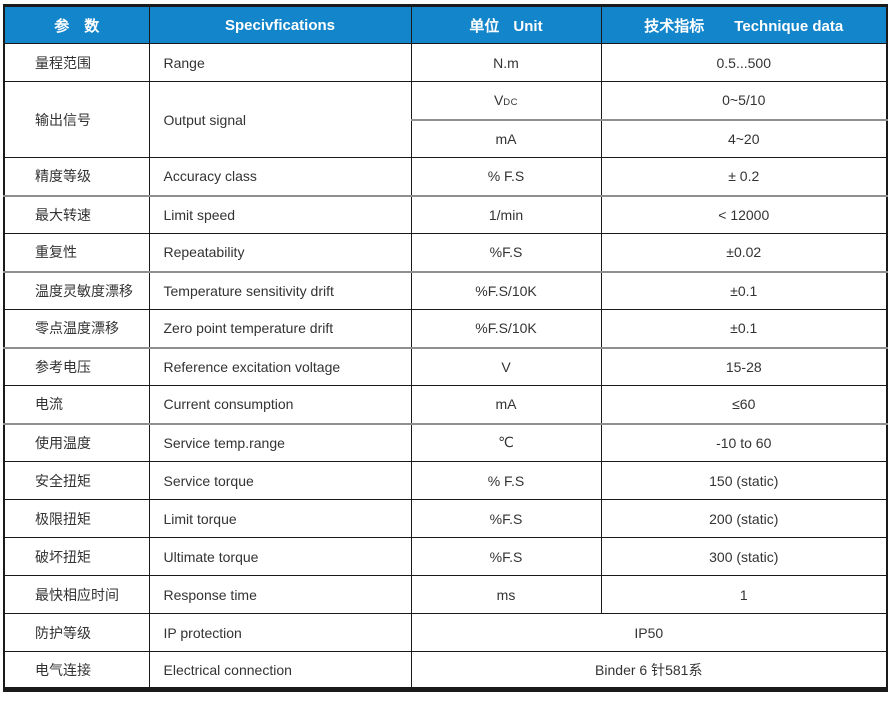 Image resolution: width=889 pixels, height=725 pixels. Describe the element at coordinates (744, 253) in the screenshot. I see `cell-value: ±0.02` at that location.